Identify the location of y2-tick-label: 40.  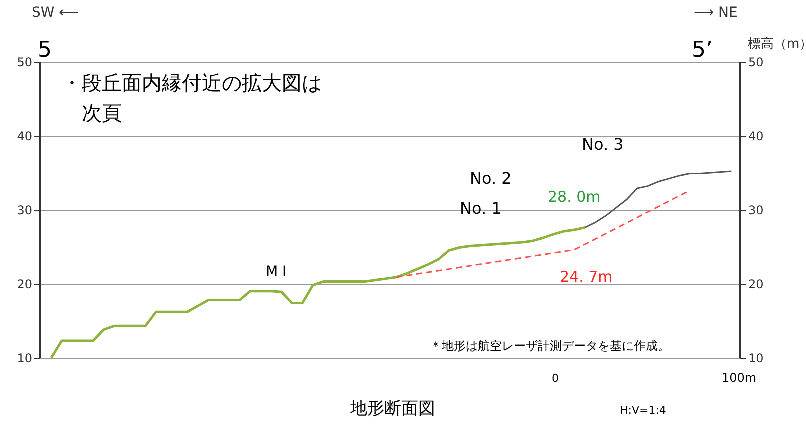
(756, 137).